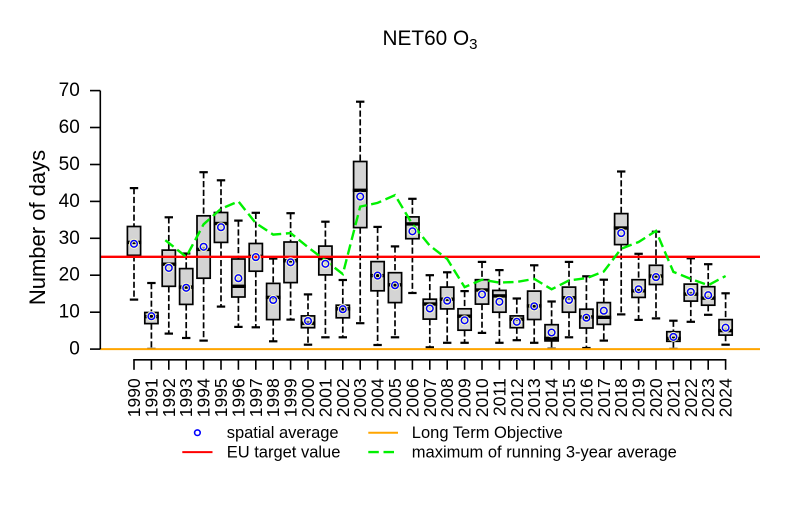  Describe the element at coordinates (656, 397) in the screenshot. I see `svg-text: 2020` at that location.